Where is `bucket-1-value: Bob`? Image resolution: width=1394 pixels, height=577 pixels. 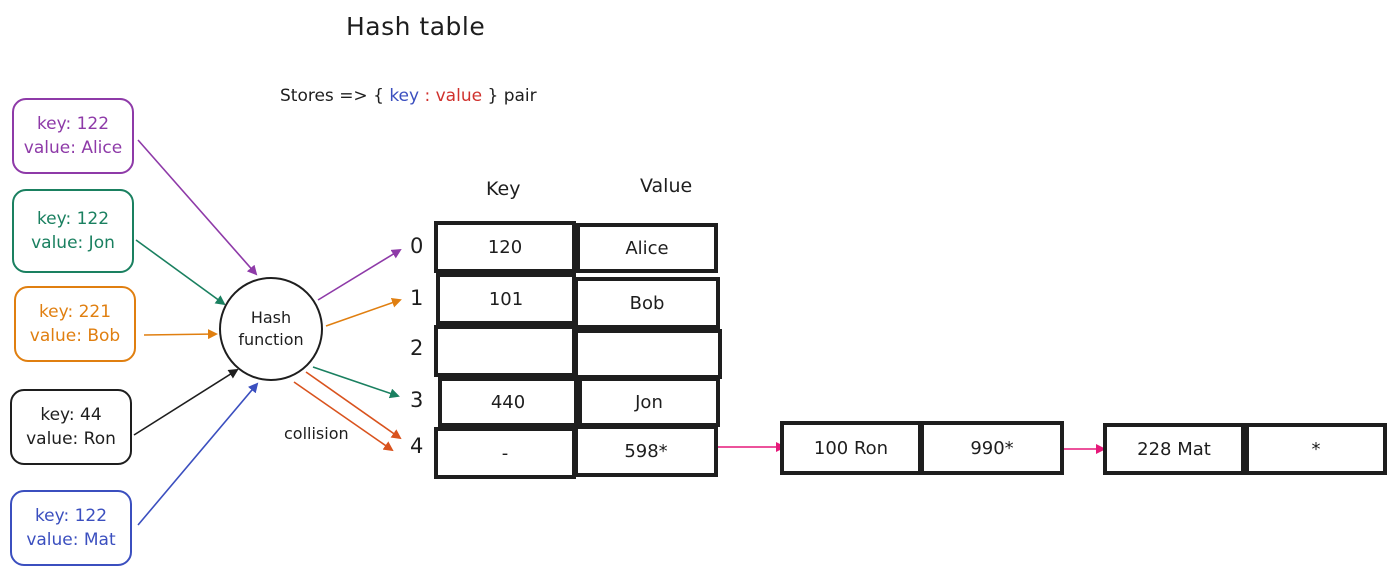 bucket-1-value: Bob is located at coordinates (647, 303).